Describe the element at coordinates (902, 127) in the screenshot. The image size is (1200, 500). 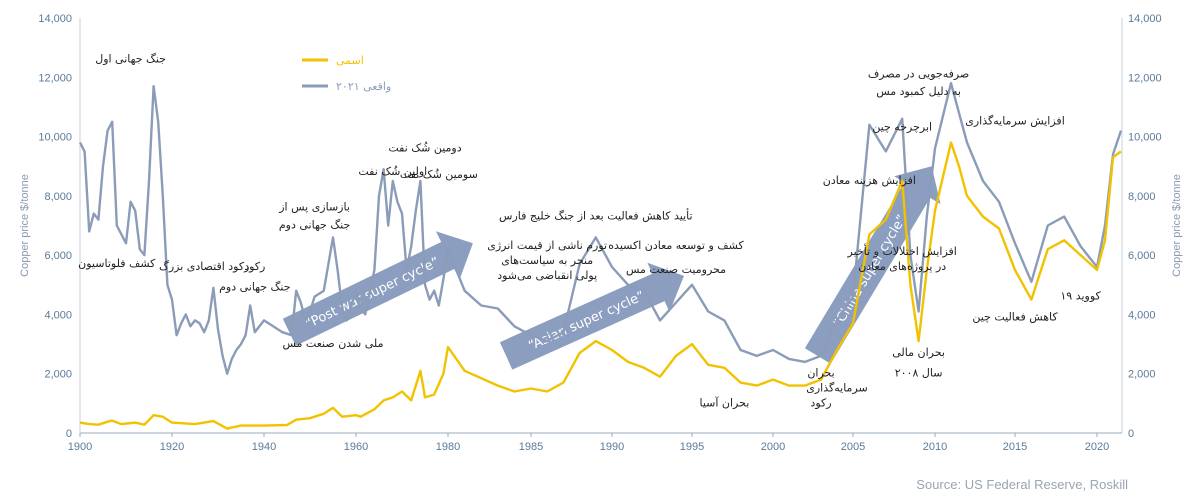
I see `annotation-label: ابرچرخه چین` at that location.